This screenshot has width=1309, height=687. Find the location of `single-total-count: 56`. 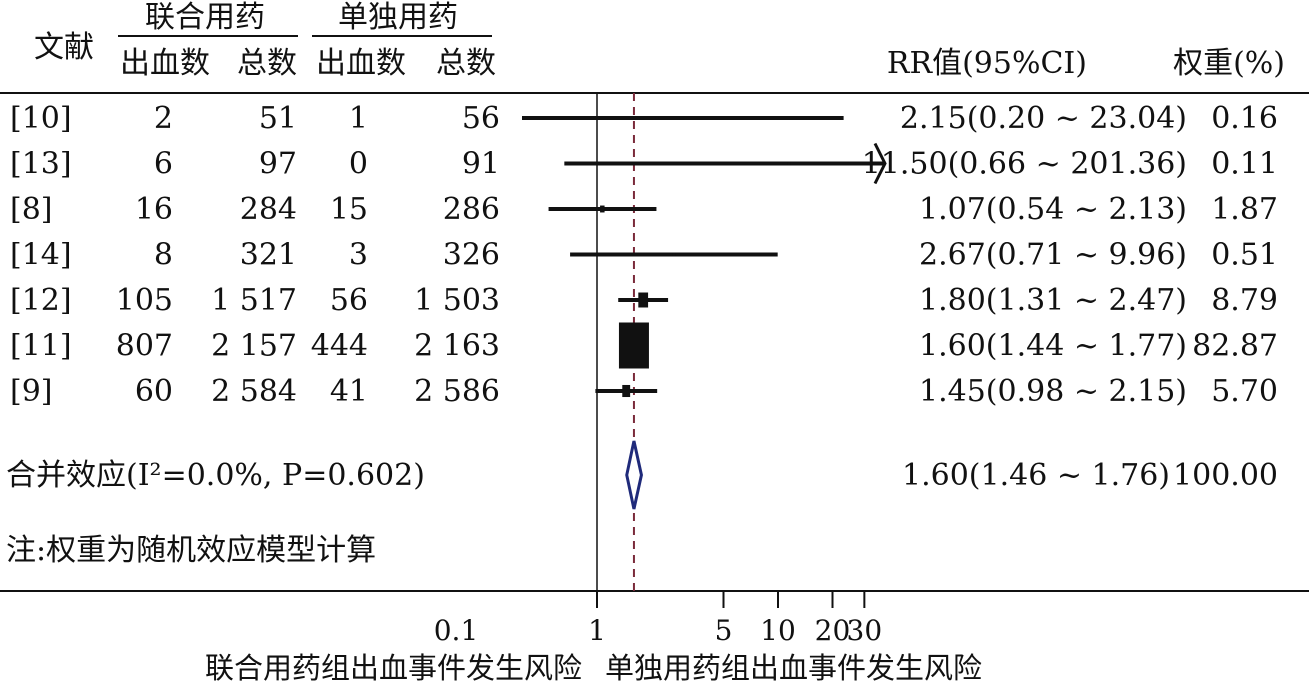

single-total-count: 56 is located at coordinates (481, 118).